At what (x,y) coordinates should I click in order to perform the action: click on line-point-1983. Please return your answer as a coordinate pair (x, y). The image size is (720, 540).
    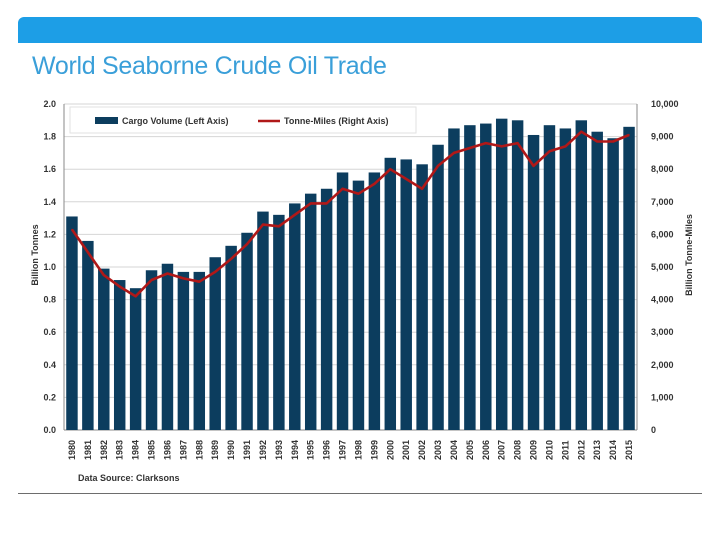
    Looking at the image, I should click on (119, 286).